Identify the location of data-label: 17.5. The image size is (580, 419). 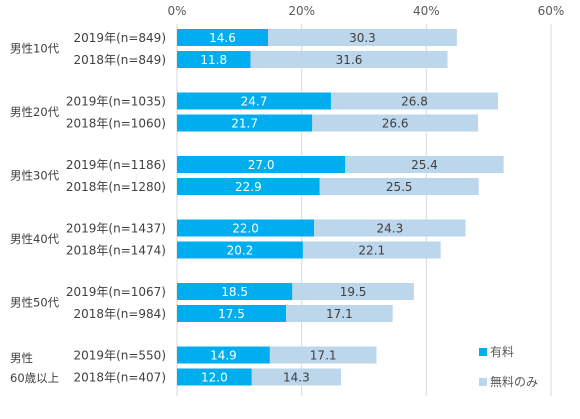
(231, 314).